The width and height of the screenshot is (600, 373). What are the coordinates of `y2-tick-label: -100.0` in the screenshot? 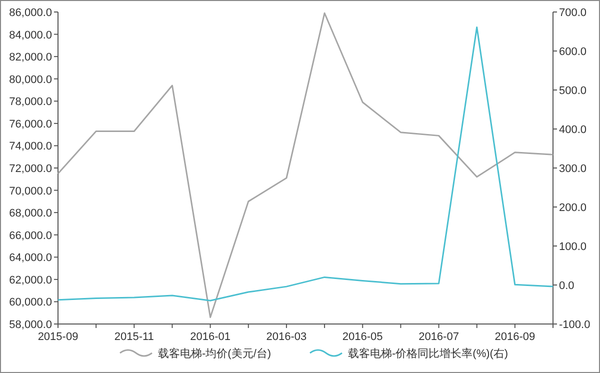 It's located at (574, 325).